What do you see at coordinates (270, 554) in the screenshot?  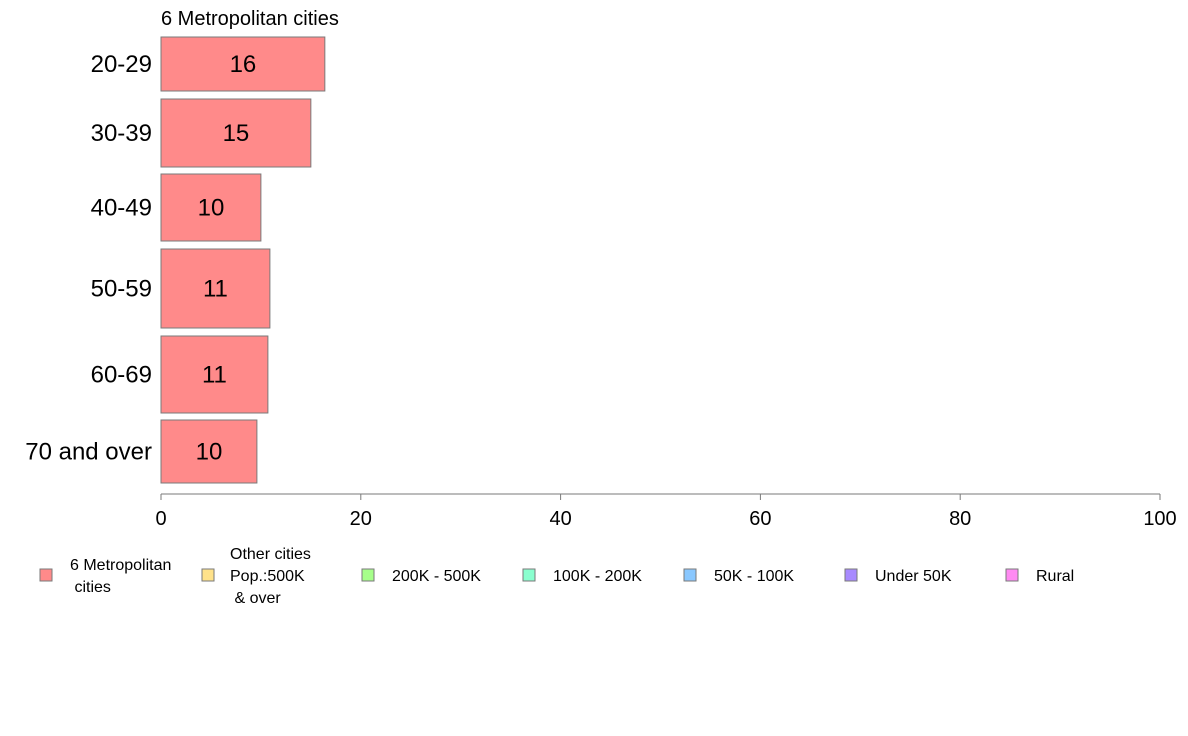 I see `legend-label: Other cities` at bounding box center [270, 554].